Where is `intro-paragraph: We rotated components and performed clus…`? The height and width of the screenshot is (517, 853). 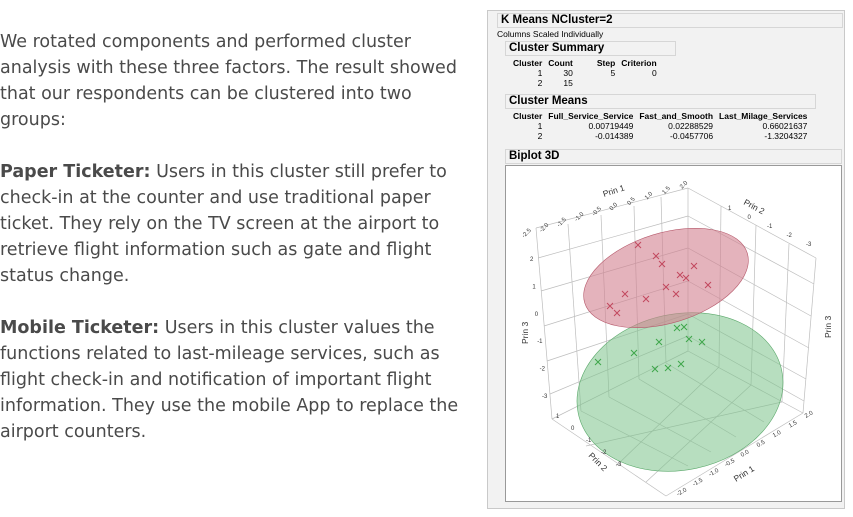 intro-paragraph: We rotated components and performed clus… is located at coordinates (228, 81).